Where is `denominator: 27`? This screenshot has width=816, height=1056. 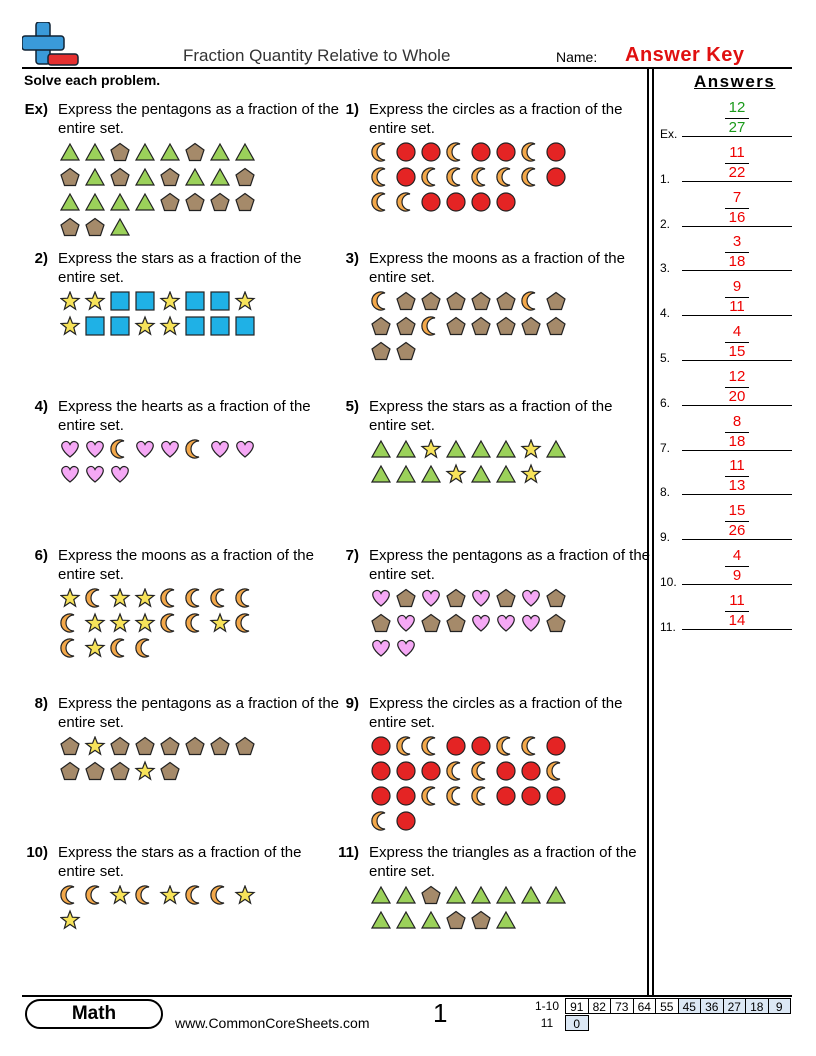 denominator: 27 is located at coordinates (737, 127).